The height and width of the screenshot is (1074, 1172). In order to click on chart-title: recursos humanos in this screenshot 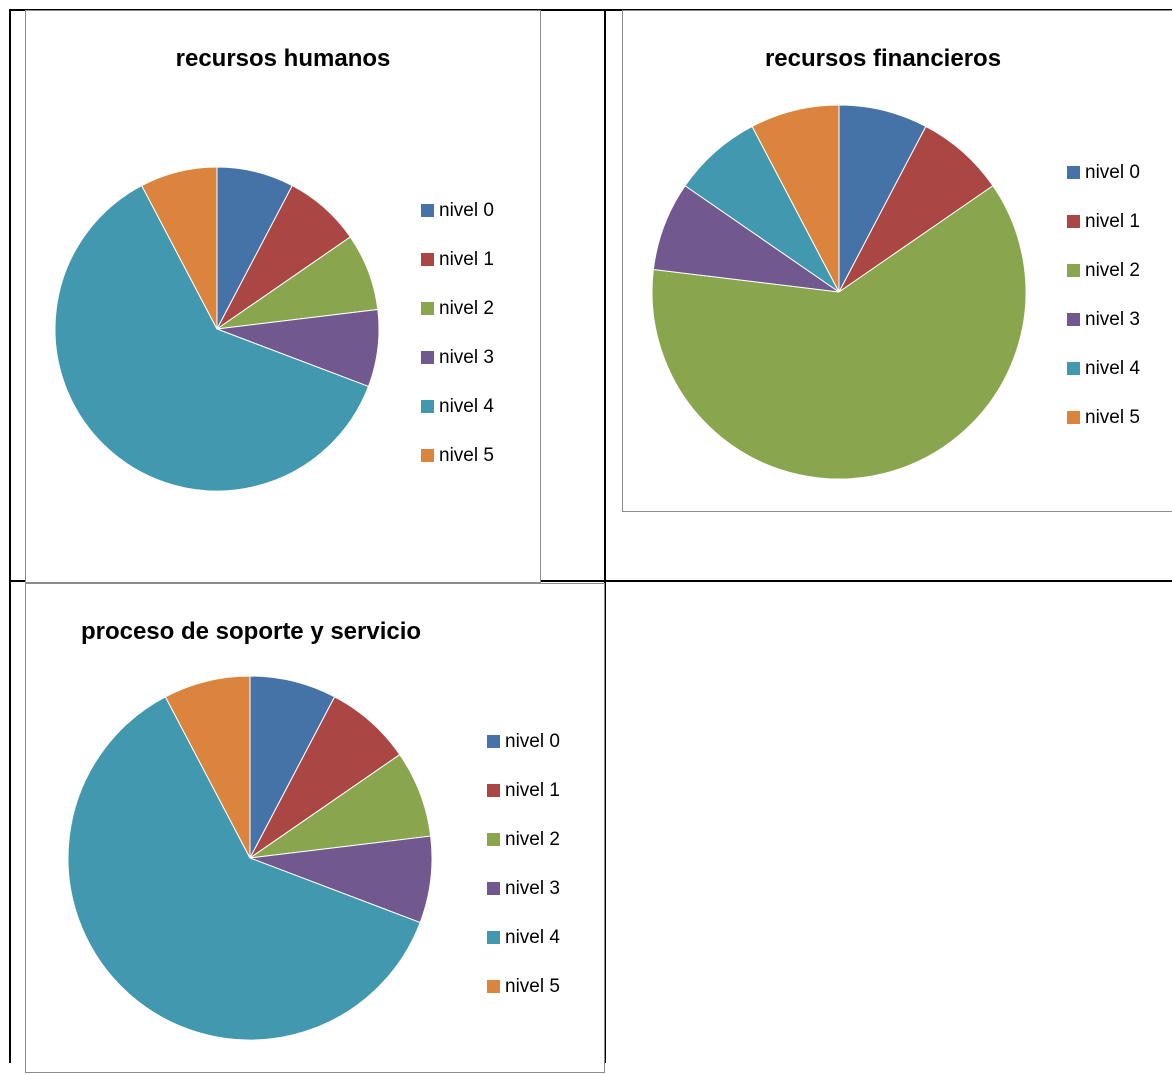, I will do `click(283, 58)`.